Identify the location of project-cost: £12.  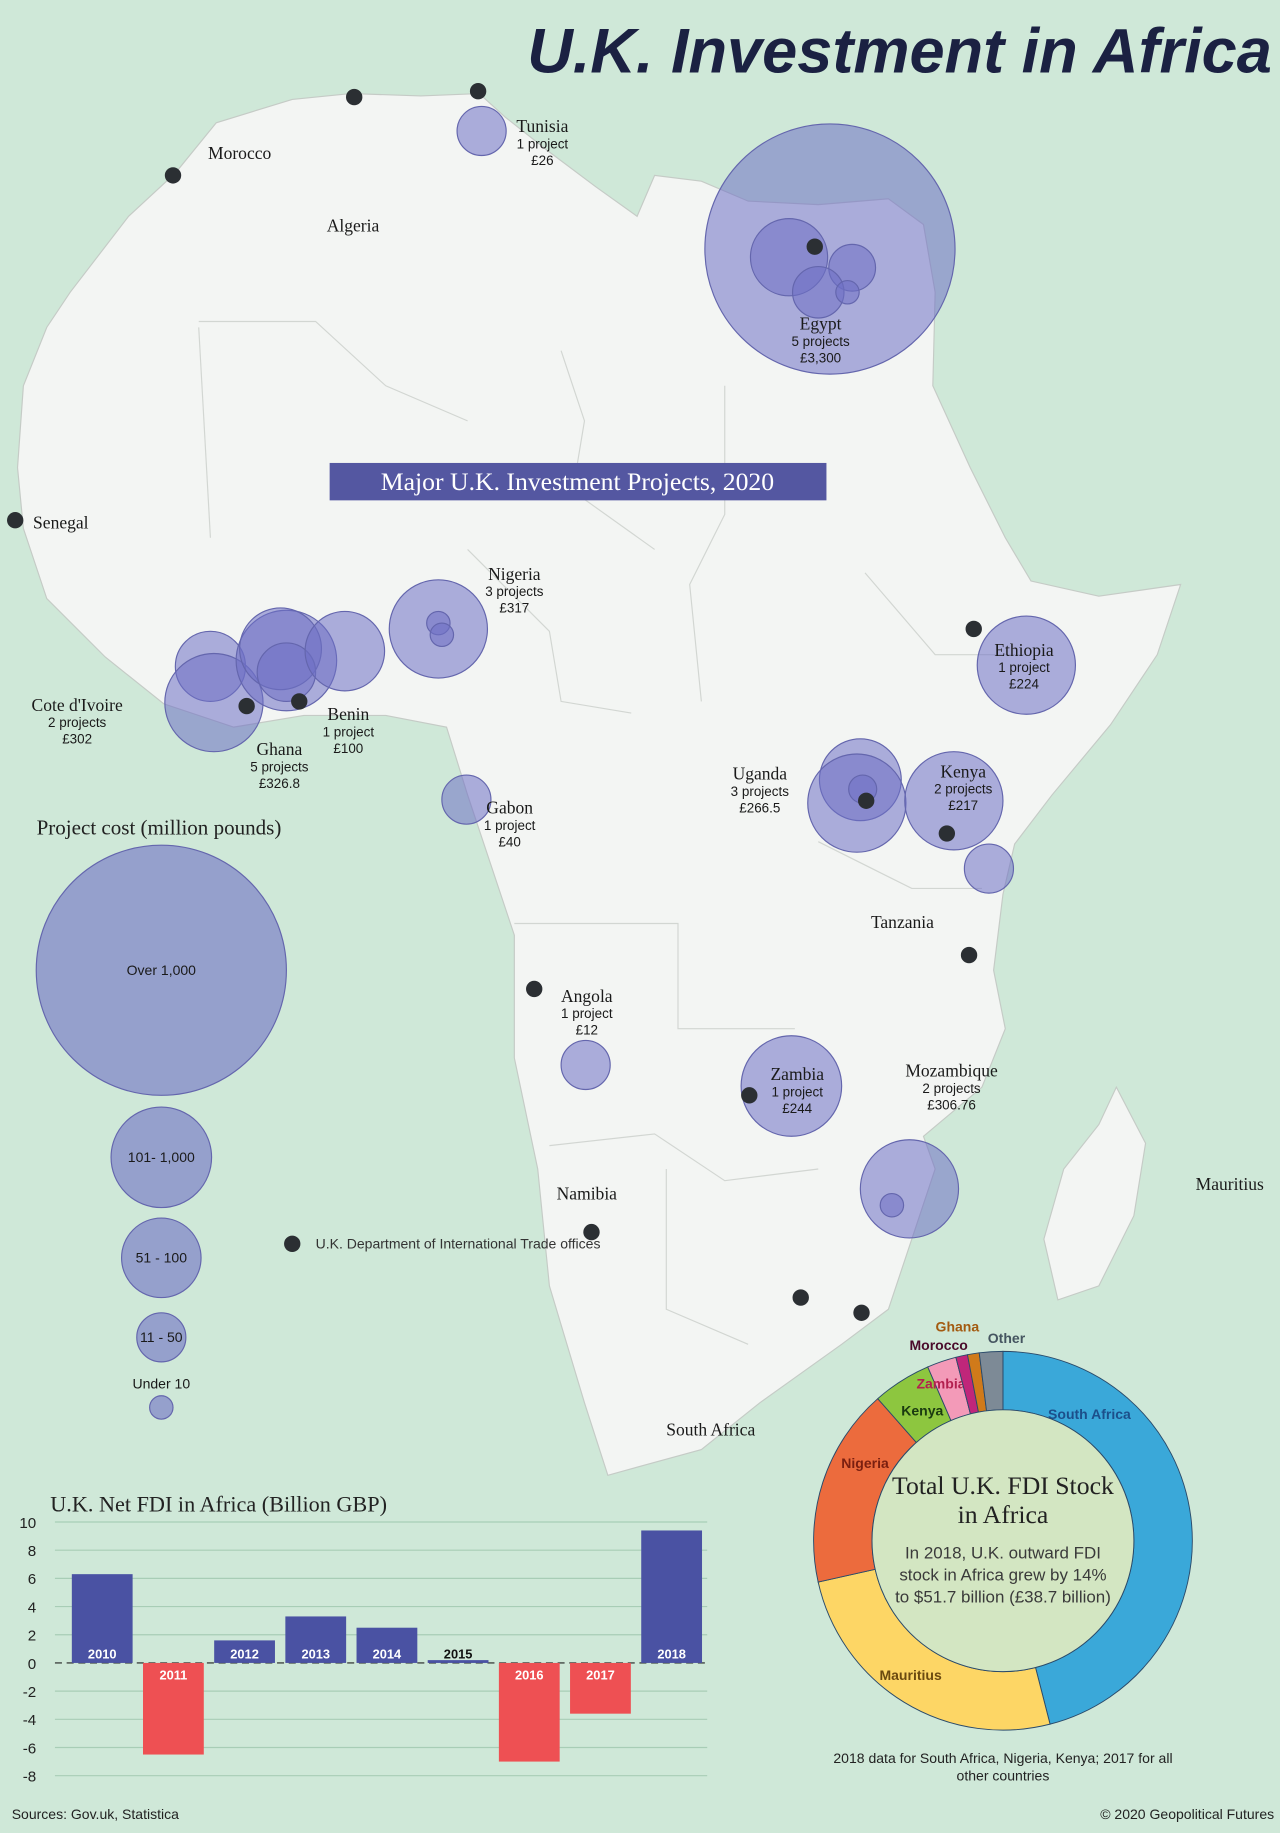
(587, 1030).